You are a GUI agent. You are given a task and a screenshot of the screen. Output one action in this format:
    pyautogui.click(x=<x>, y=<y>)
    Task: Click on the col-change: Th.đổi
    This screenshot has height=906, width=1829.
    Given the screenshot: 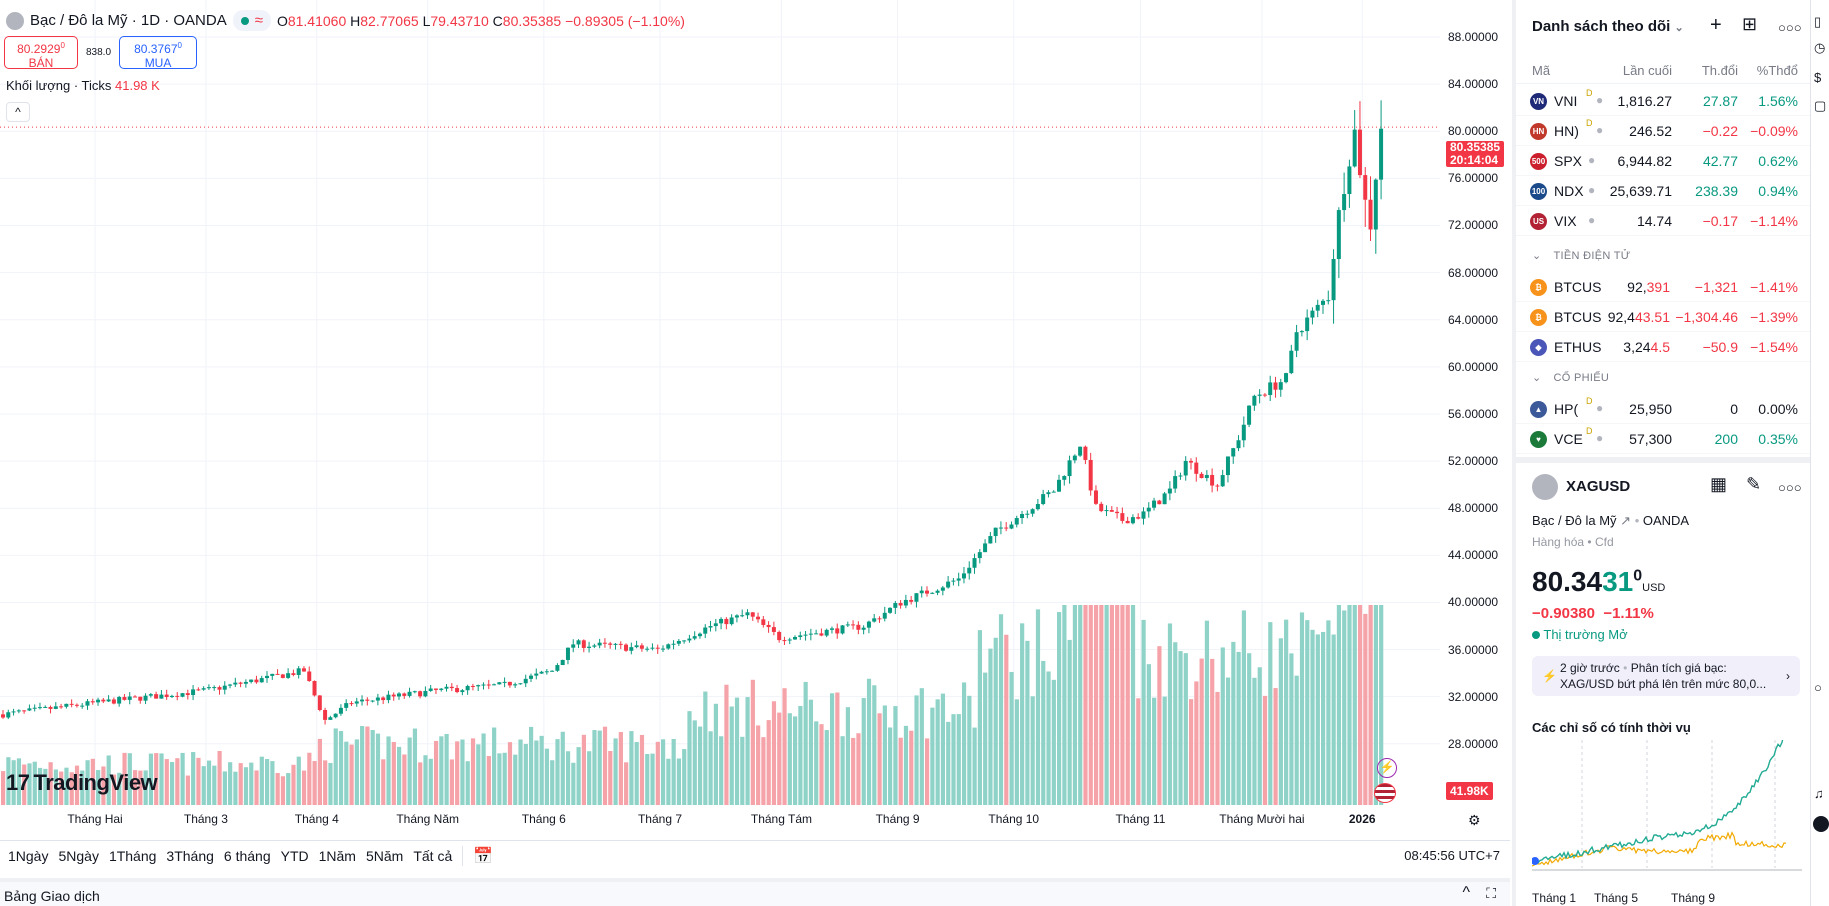 What is the action you would take?
    pyautogui.click(x=1719, y=70)
    